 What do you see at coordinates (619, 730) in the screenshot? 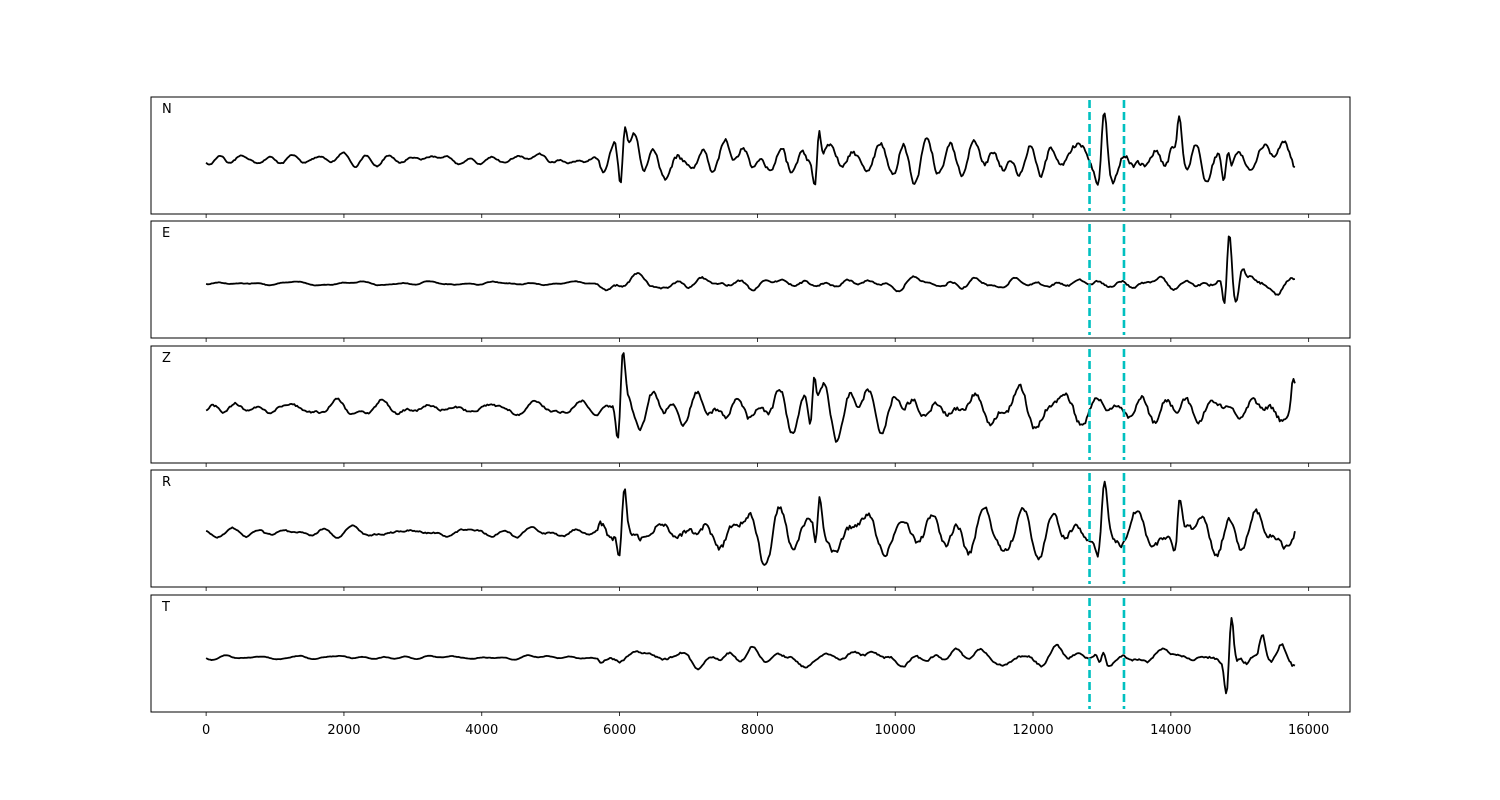
I see `x-tick-label: 6000` at bounding box center [619, 730].